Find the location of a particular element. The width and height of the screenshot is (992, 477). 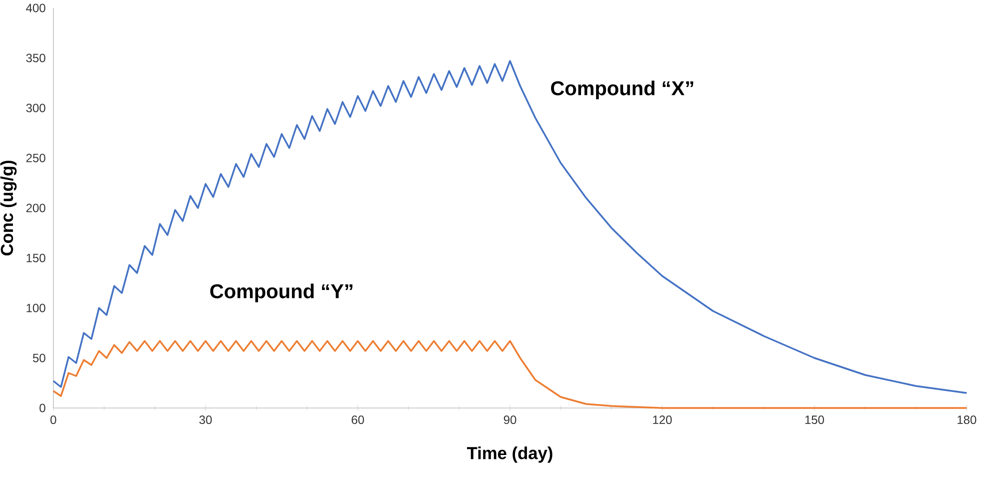

x-tick-label: 60 is located at coordinates (358, 419).